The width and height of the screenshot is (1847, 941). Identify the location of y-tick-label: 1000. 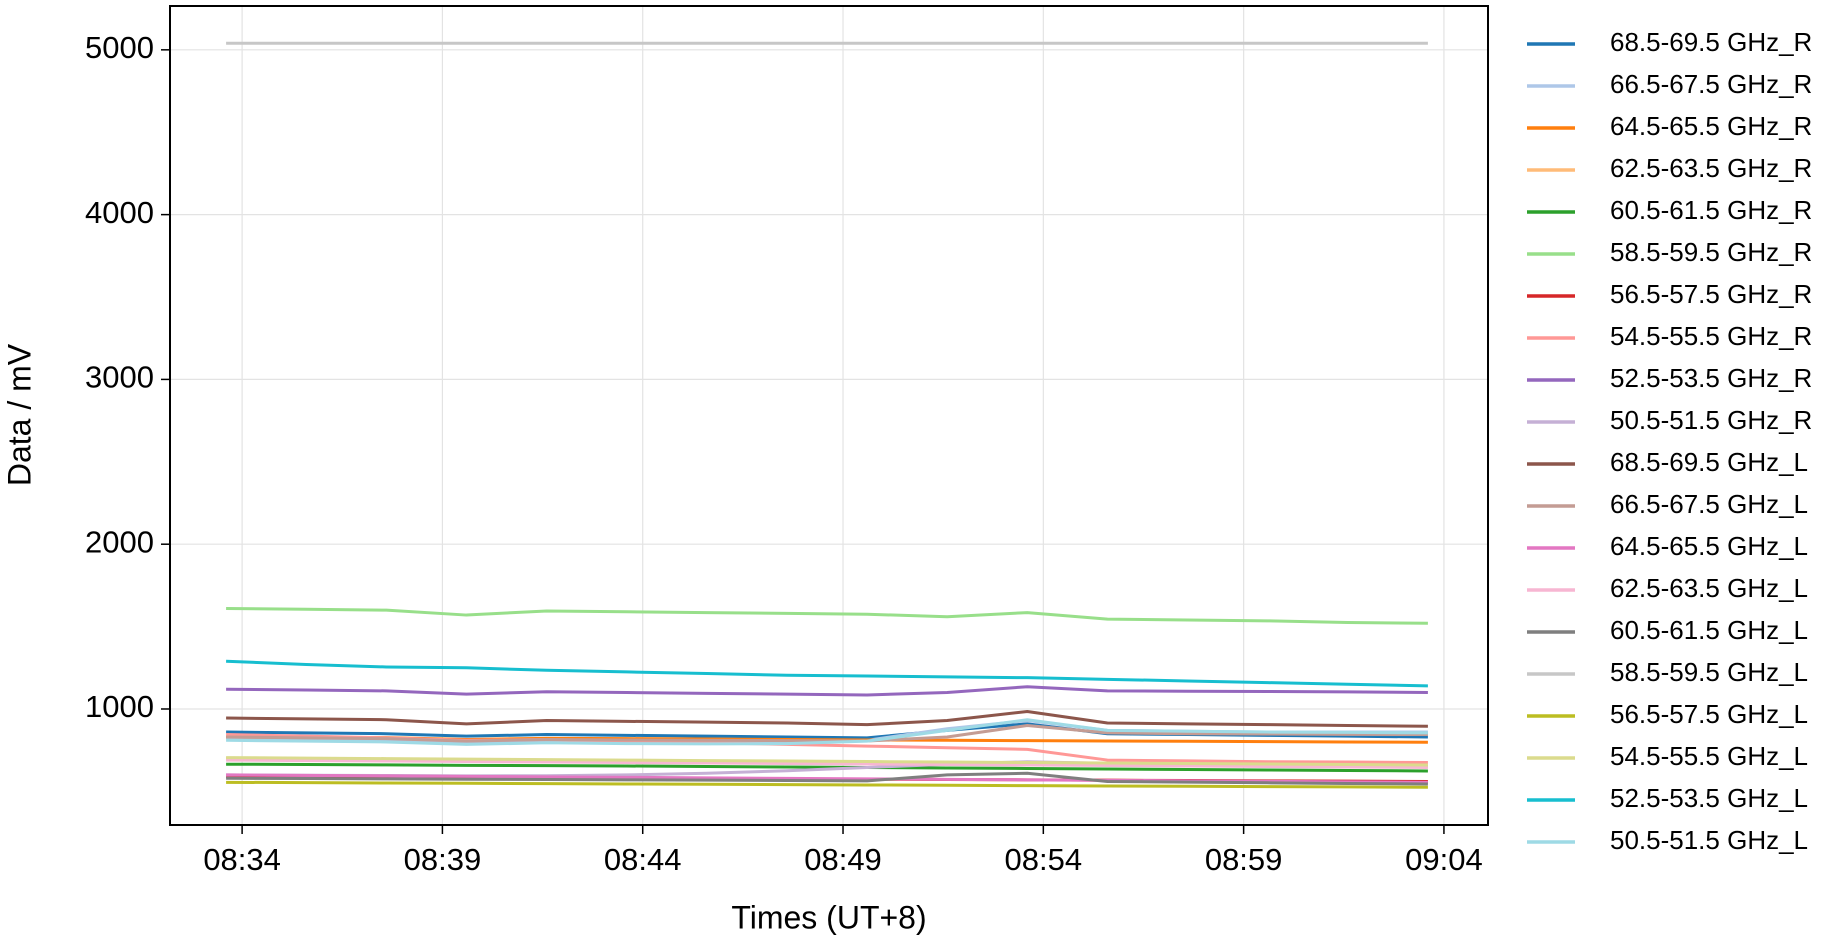
(119, 706).